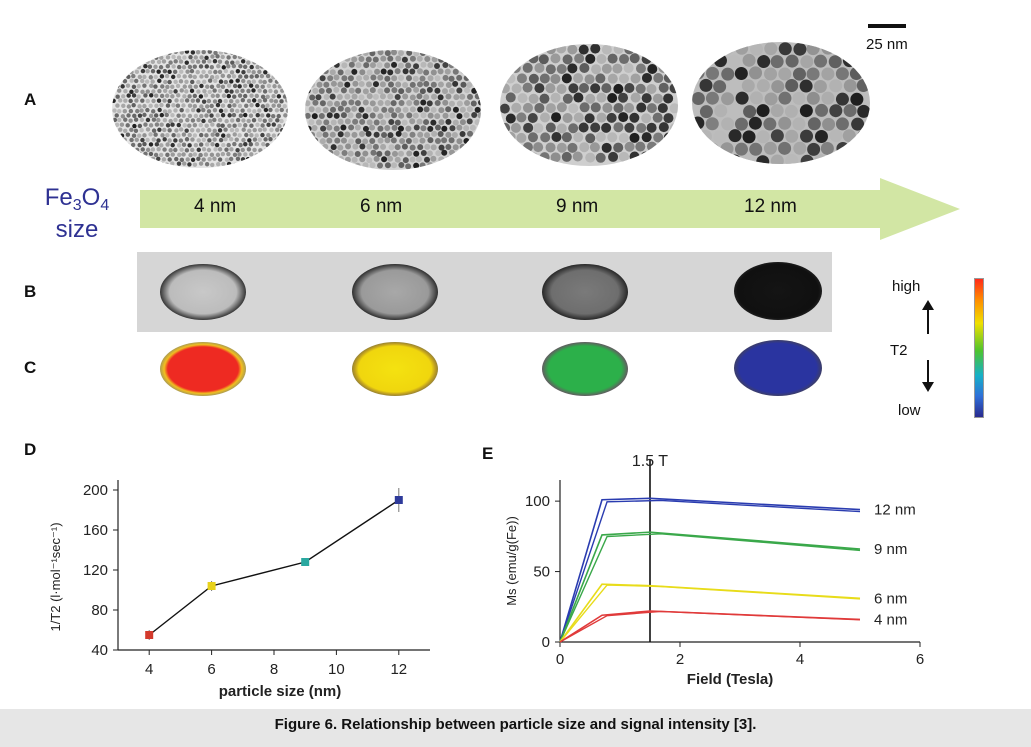 This screenshot has width=1031, height=747. I want to click on chart-e-y-label: Ms (emu/g(Fe)), so click(511, 561).